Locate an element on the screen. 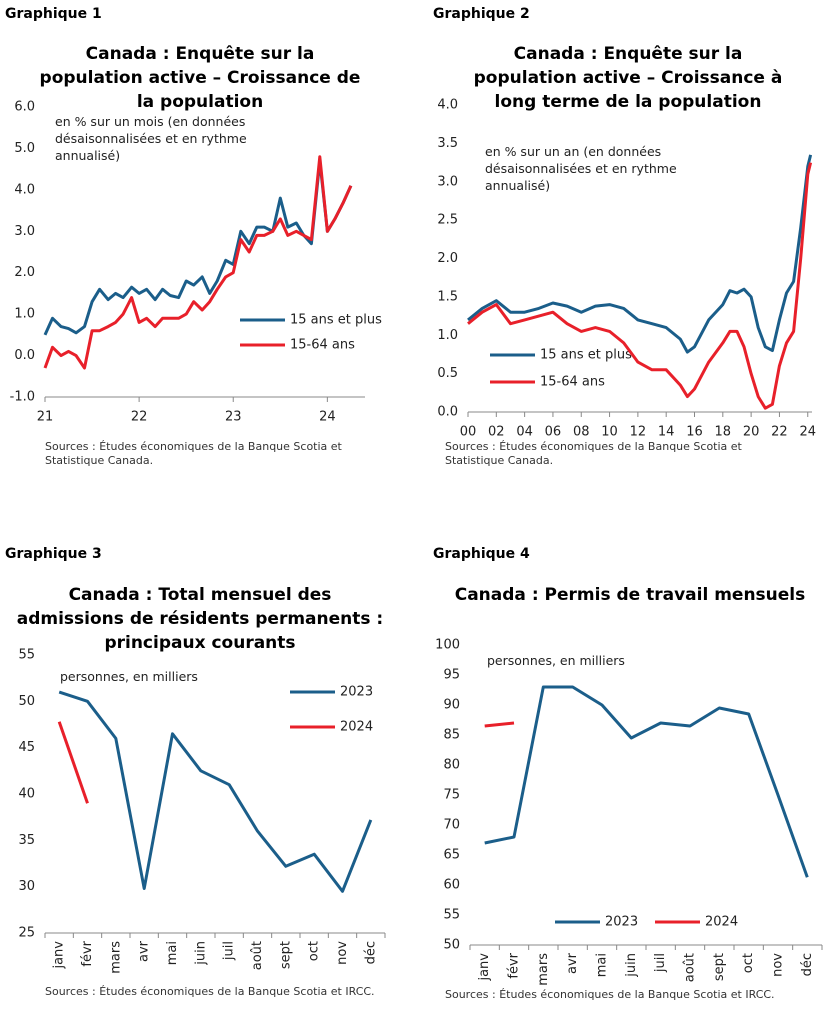 The height and width of the screenshot is (1023, 828). x-tick-label: 08 is located at coordinates (581, 432).